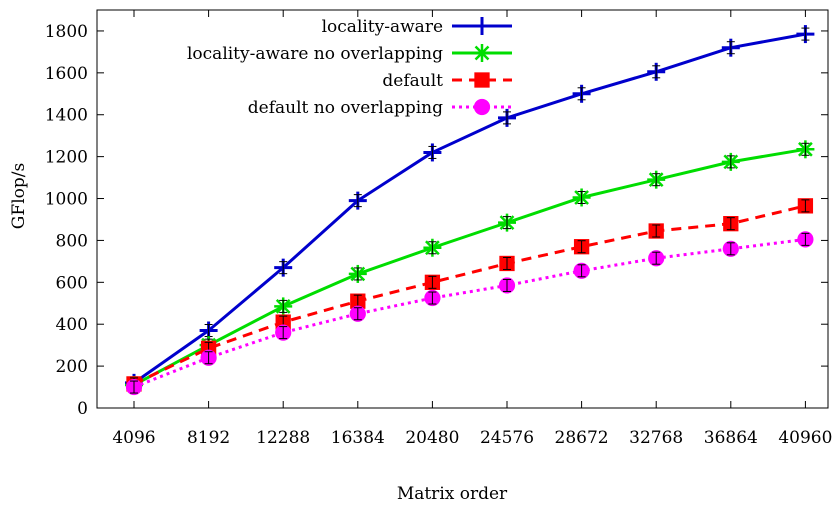  Describe the element at coordinates (283, 438) in the screenshot. I see `x-tick-label: 12288` at that location.